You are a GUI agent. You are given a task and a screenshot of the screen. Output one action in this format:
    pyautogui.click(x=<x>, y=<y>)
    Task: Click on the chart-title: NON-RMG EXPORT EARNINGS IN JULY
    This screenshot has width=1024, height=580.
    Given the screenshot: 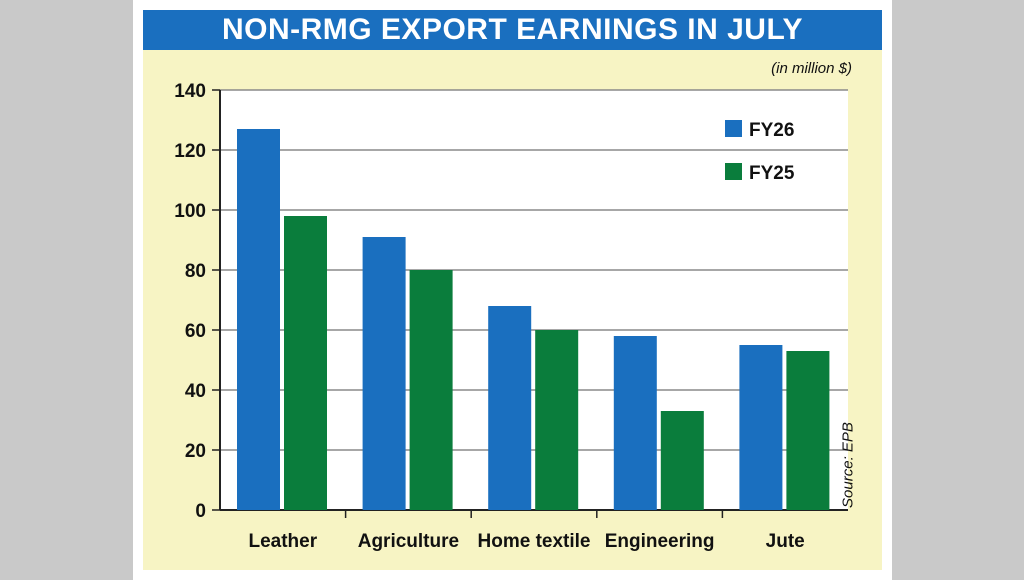 What is the action you would take?
    pyautogui.click(x=512, y=29)
    